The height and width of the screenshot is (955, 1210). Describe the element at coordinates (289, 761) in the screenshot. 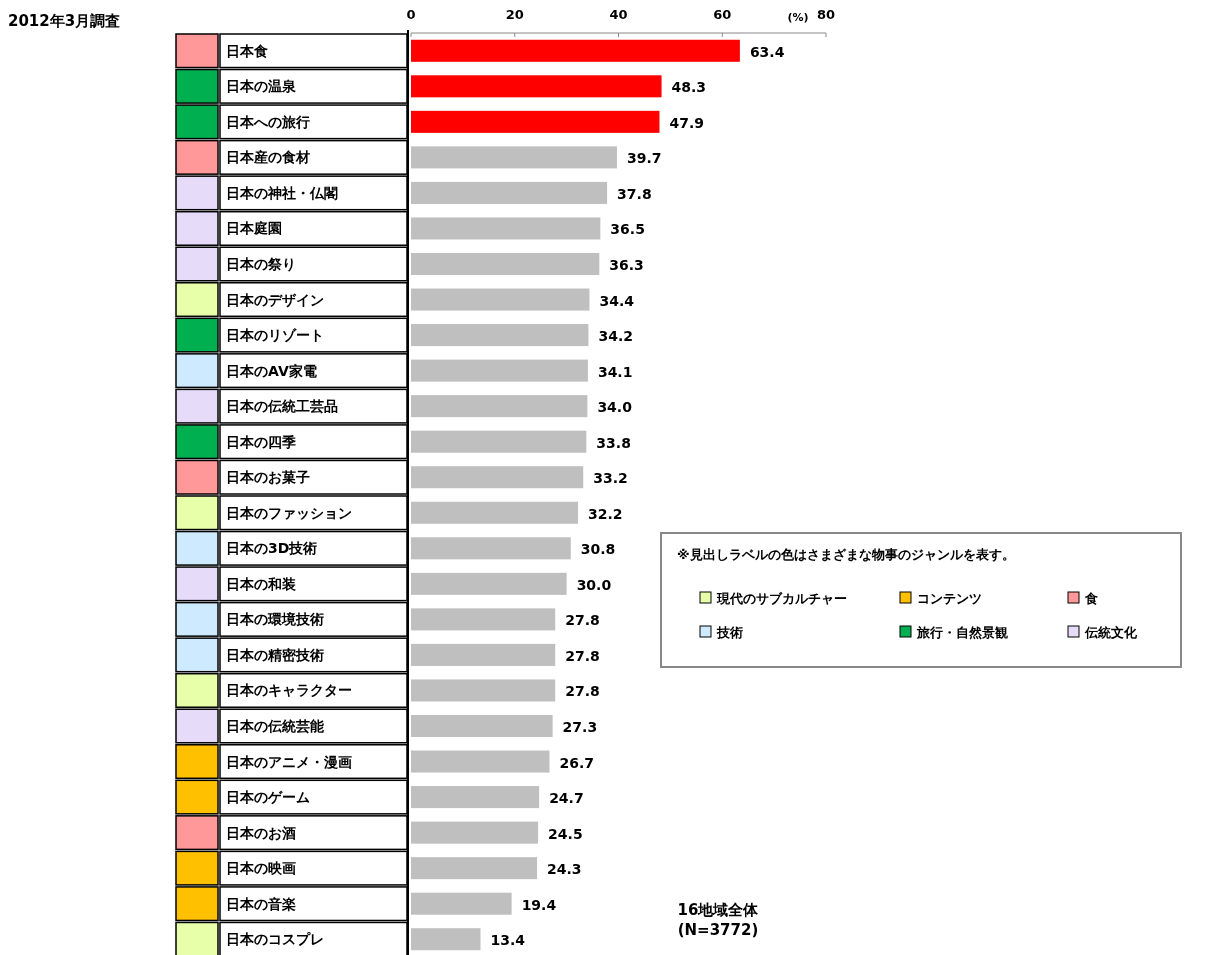

I see `y-tick-label: 日本のアニメ・漫画` at that location.